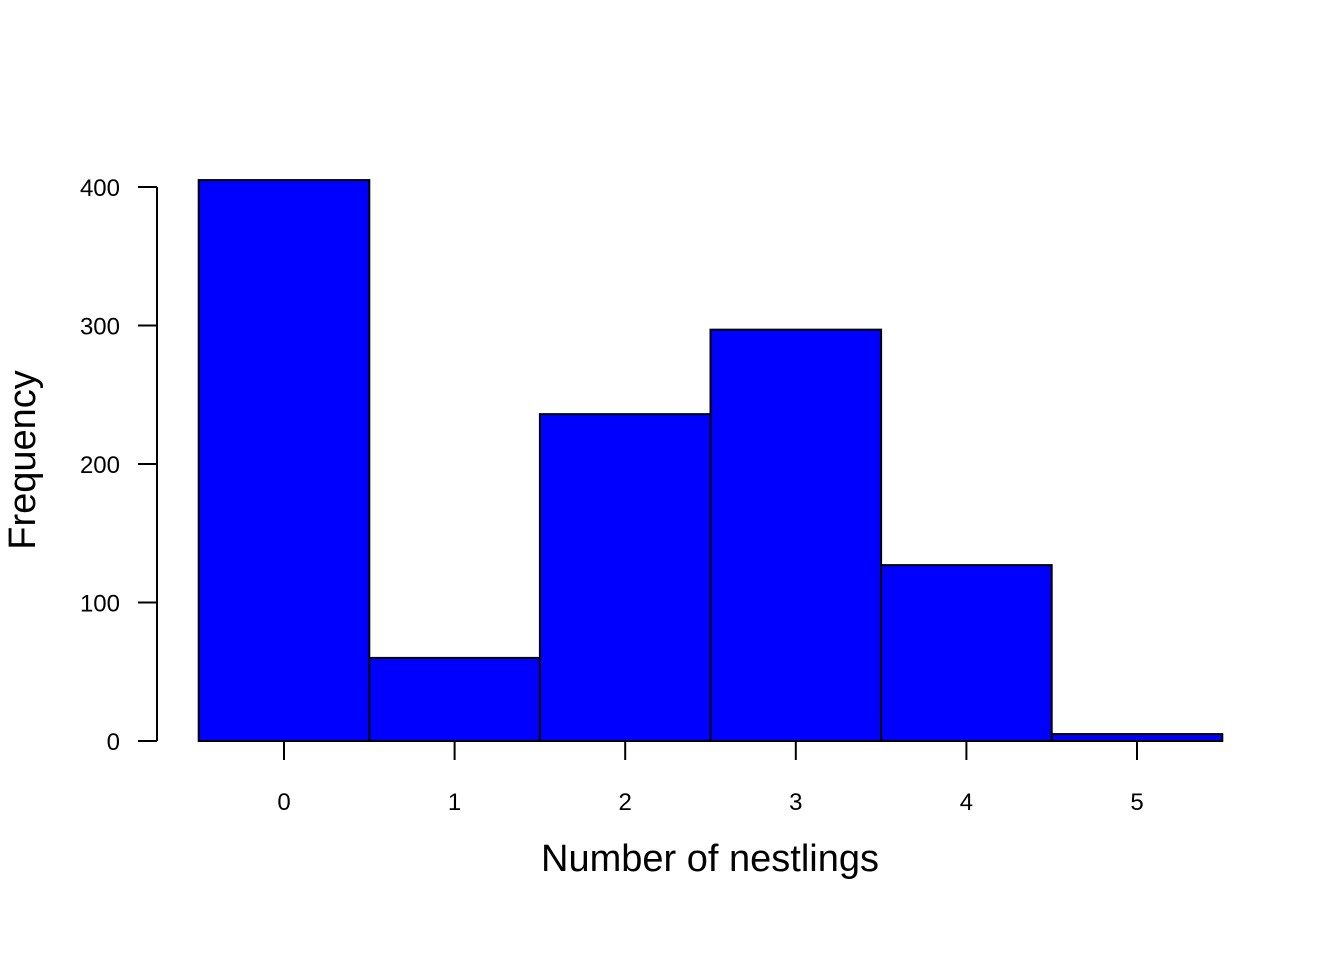 This screenshot has width=1344, height=960. I want to click on x-tick-label-3: 3, so click(795, 802).